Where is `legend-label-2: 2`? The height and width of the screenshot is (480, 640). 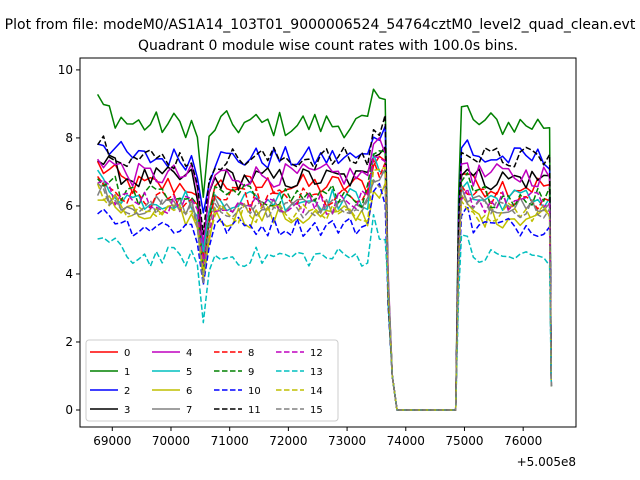
legend-label-2: 2 is located at coordinates (127, 391).